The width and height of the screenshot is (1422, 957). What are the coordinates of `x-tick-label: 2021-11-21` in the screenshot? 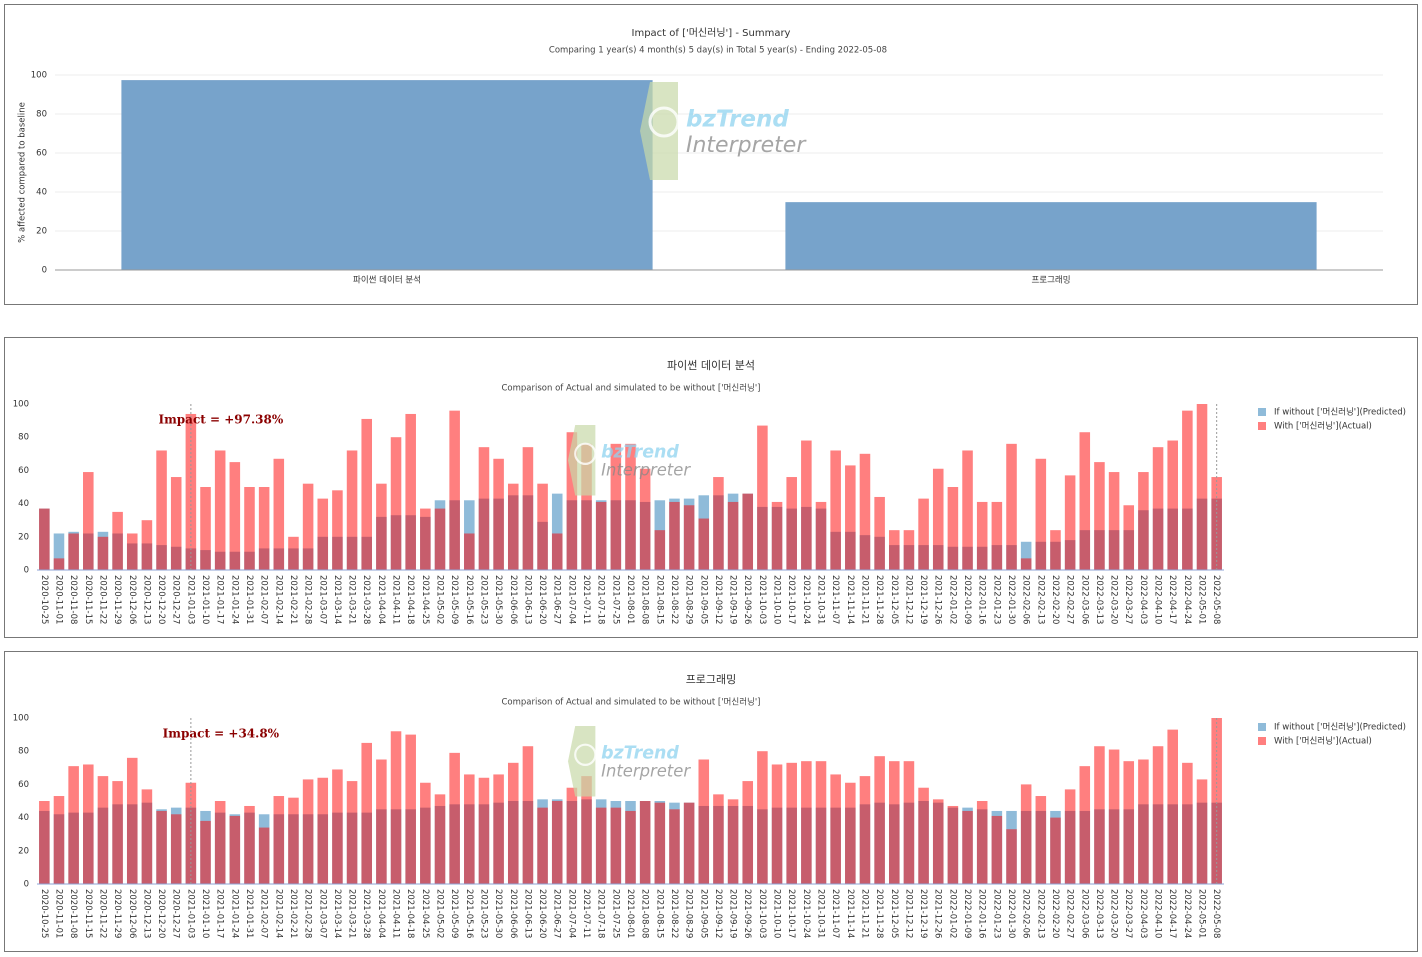 It's located at (864, 913).